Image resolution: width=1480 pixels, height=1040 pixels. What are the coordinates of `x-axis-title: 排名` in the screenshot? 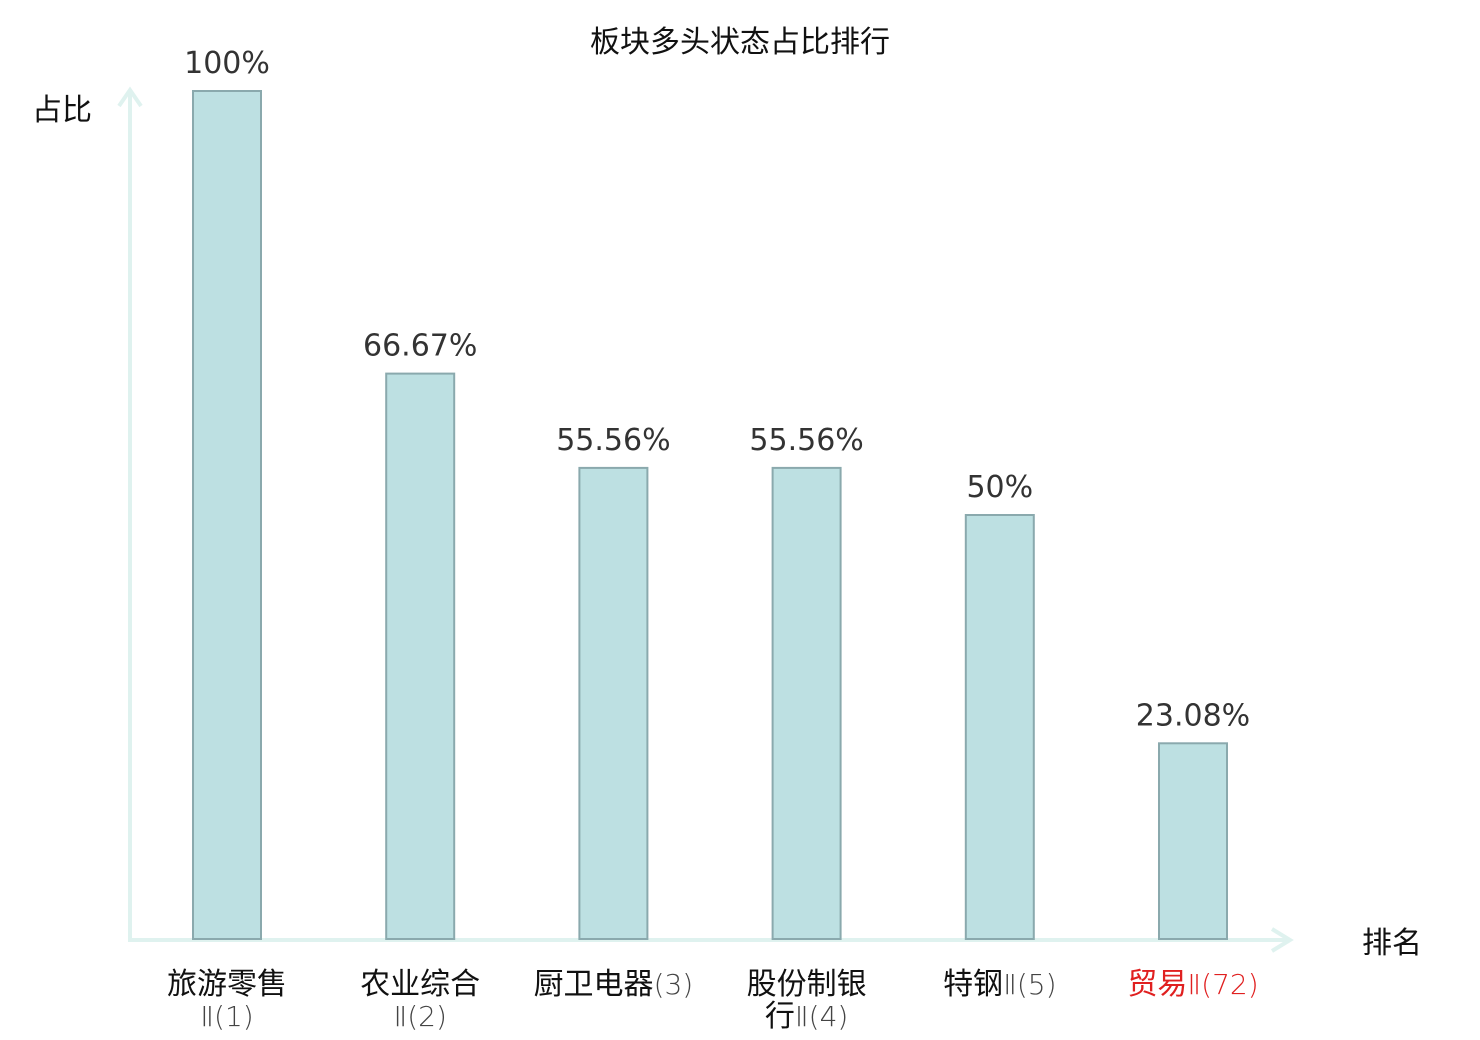 It's located at (1392, 943).